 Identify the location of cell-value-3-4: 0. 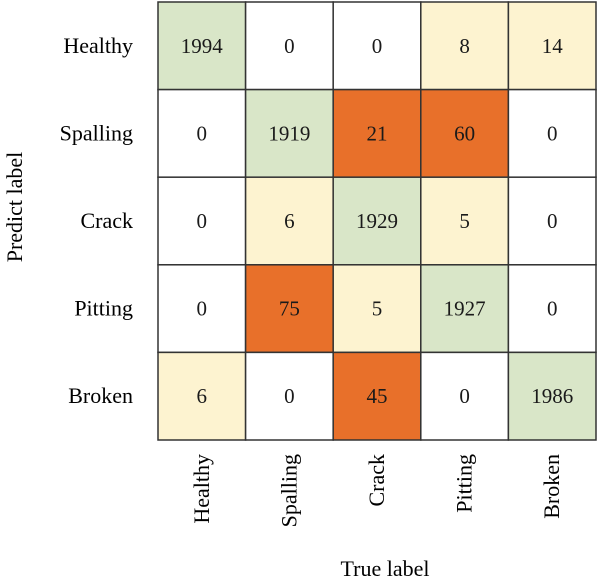
(552, 309).